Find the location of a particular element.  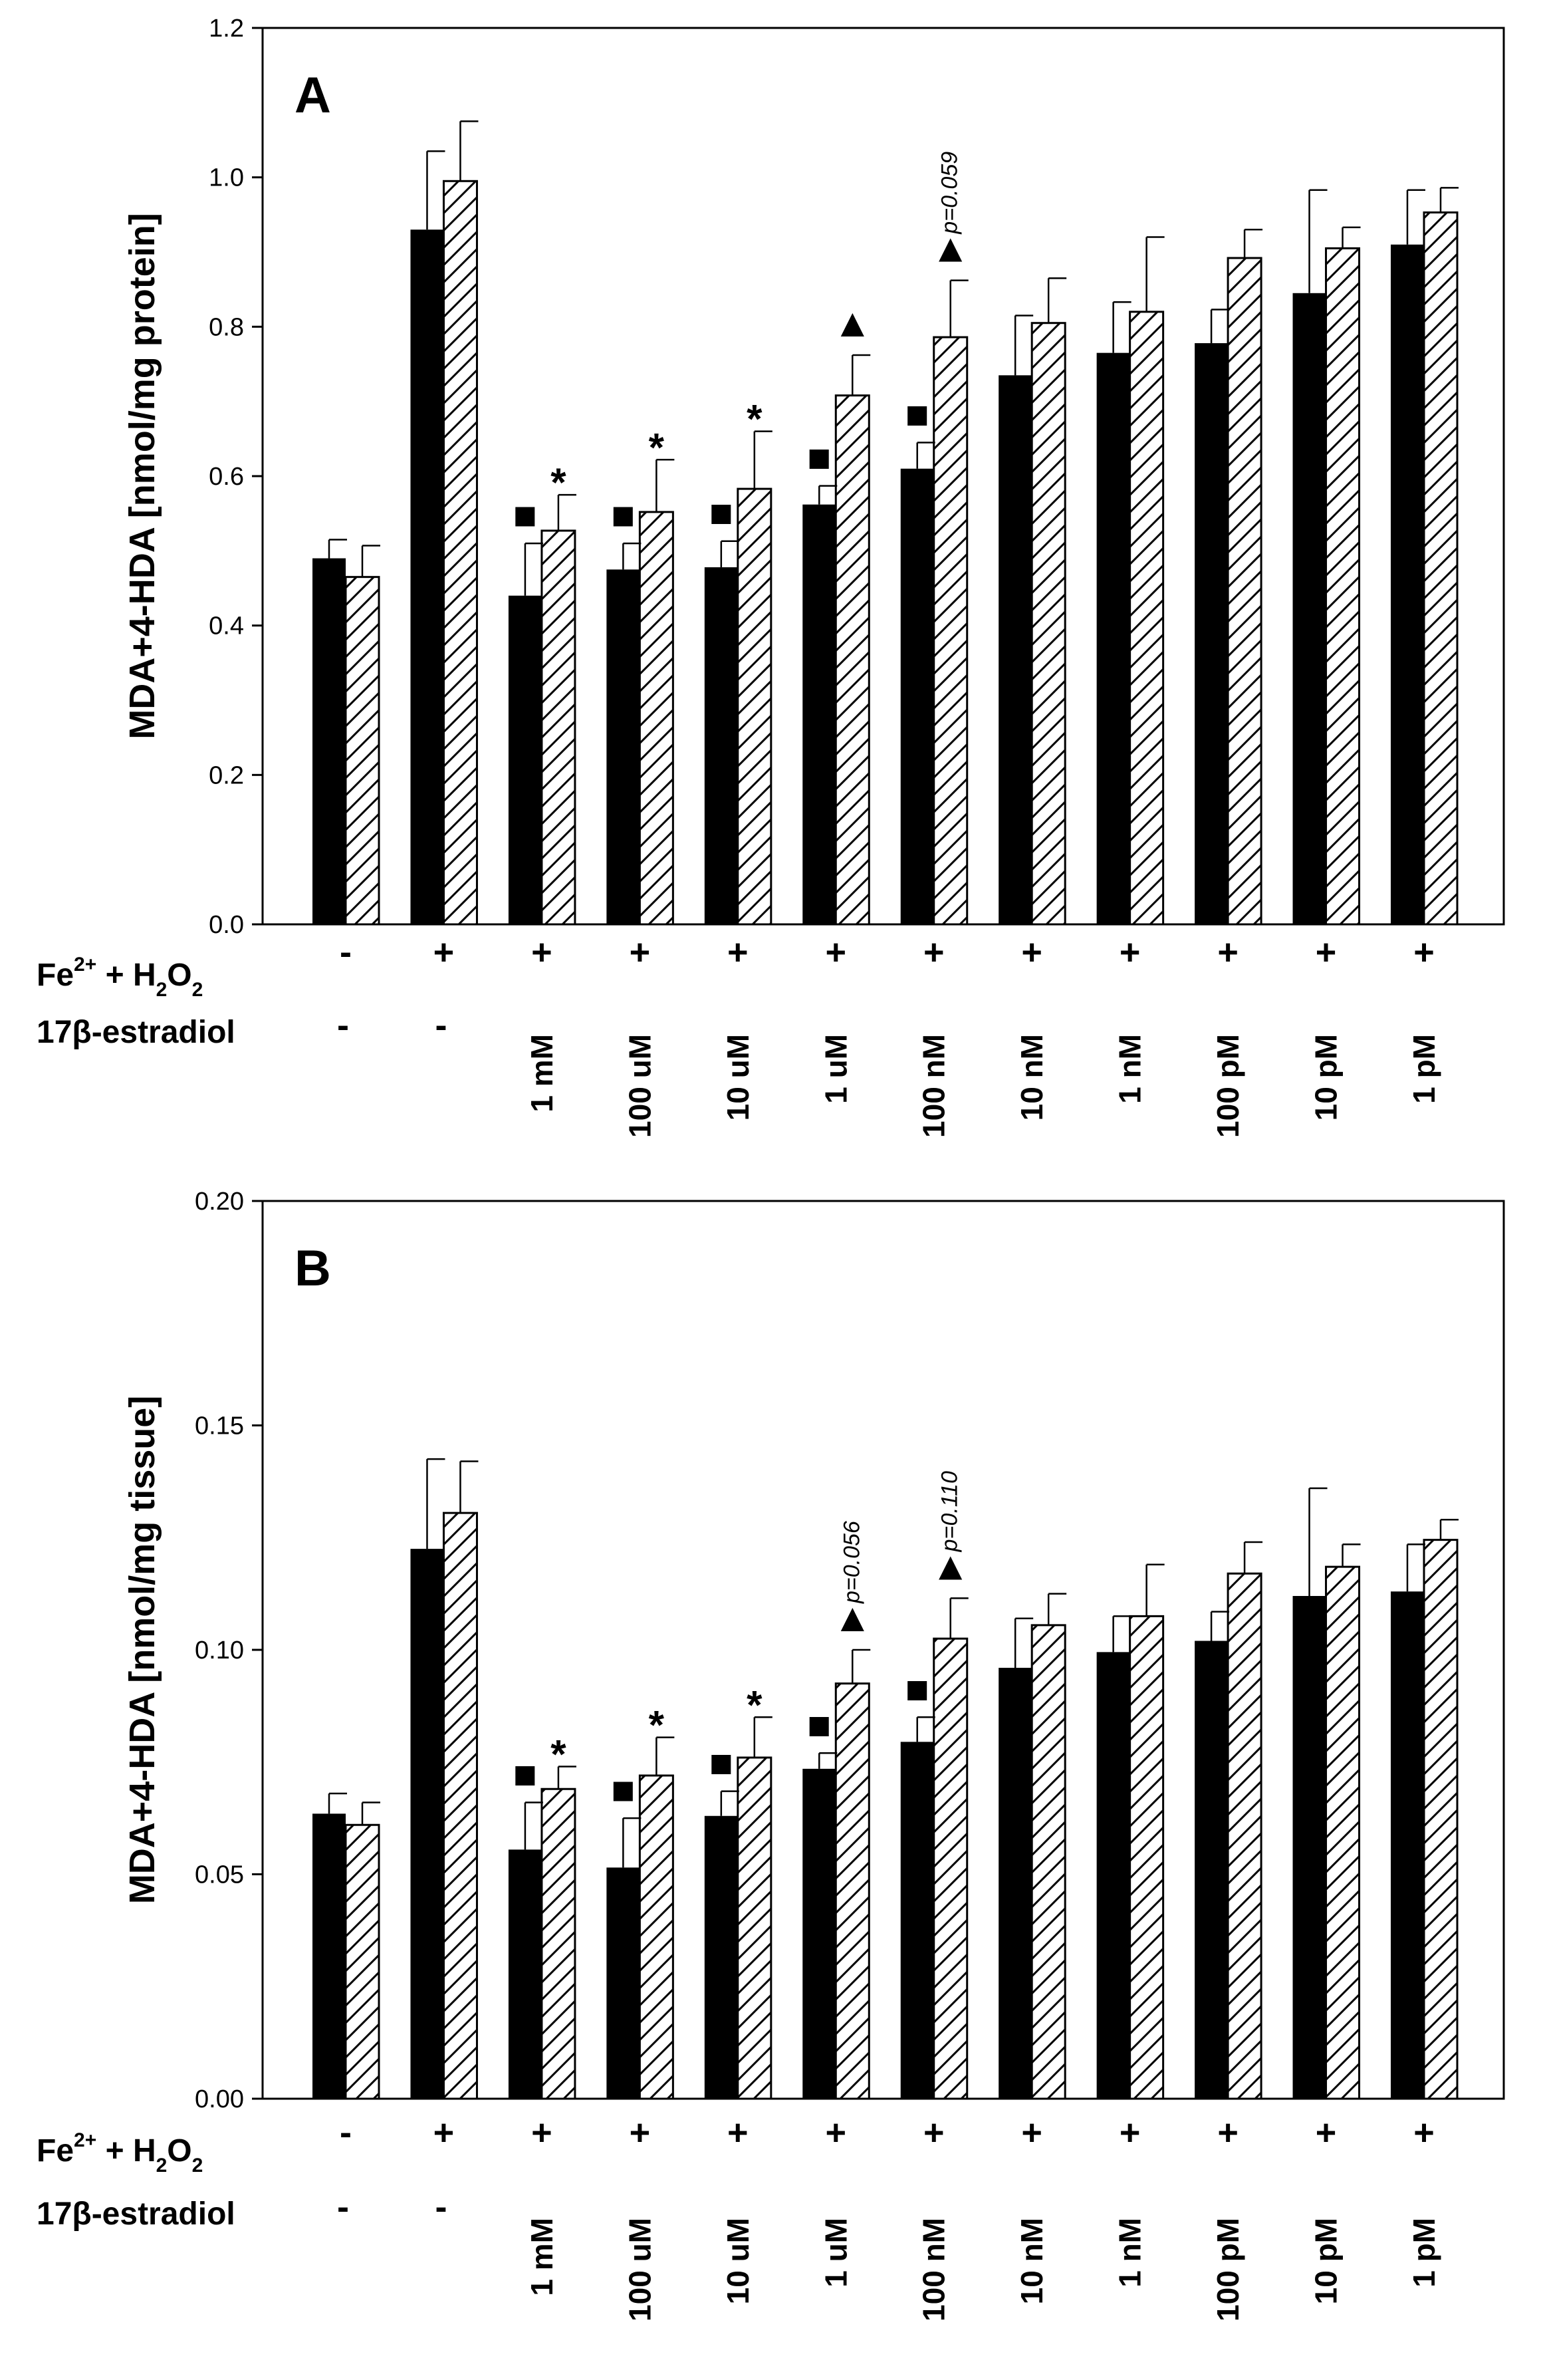

oxidant-sign: - is located at coordinates (346, 2133).